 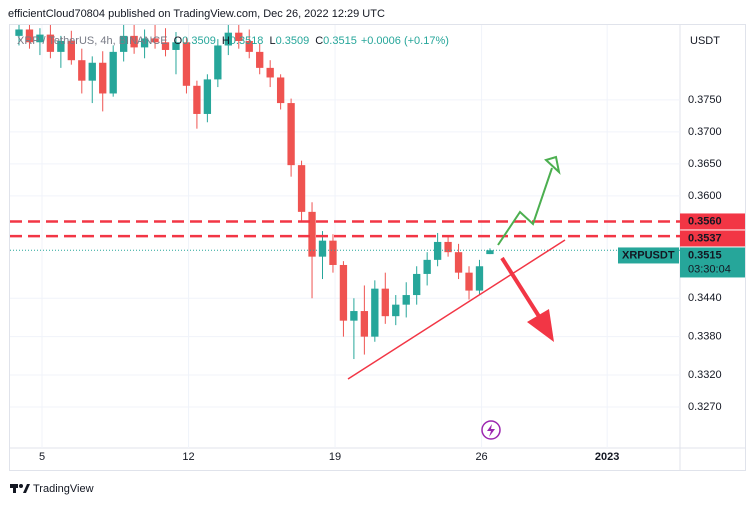 What do you see at coordinates (335, 457) in the screenshot?
I see `x-tick-label: 19` at bounding box center [335, 457].